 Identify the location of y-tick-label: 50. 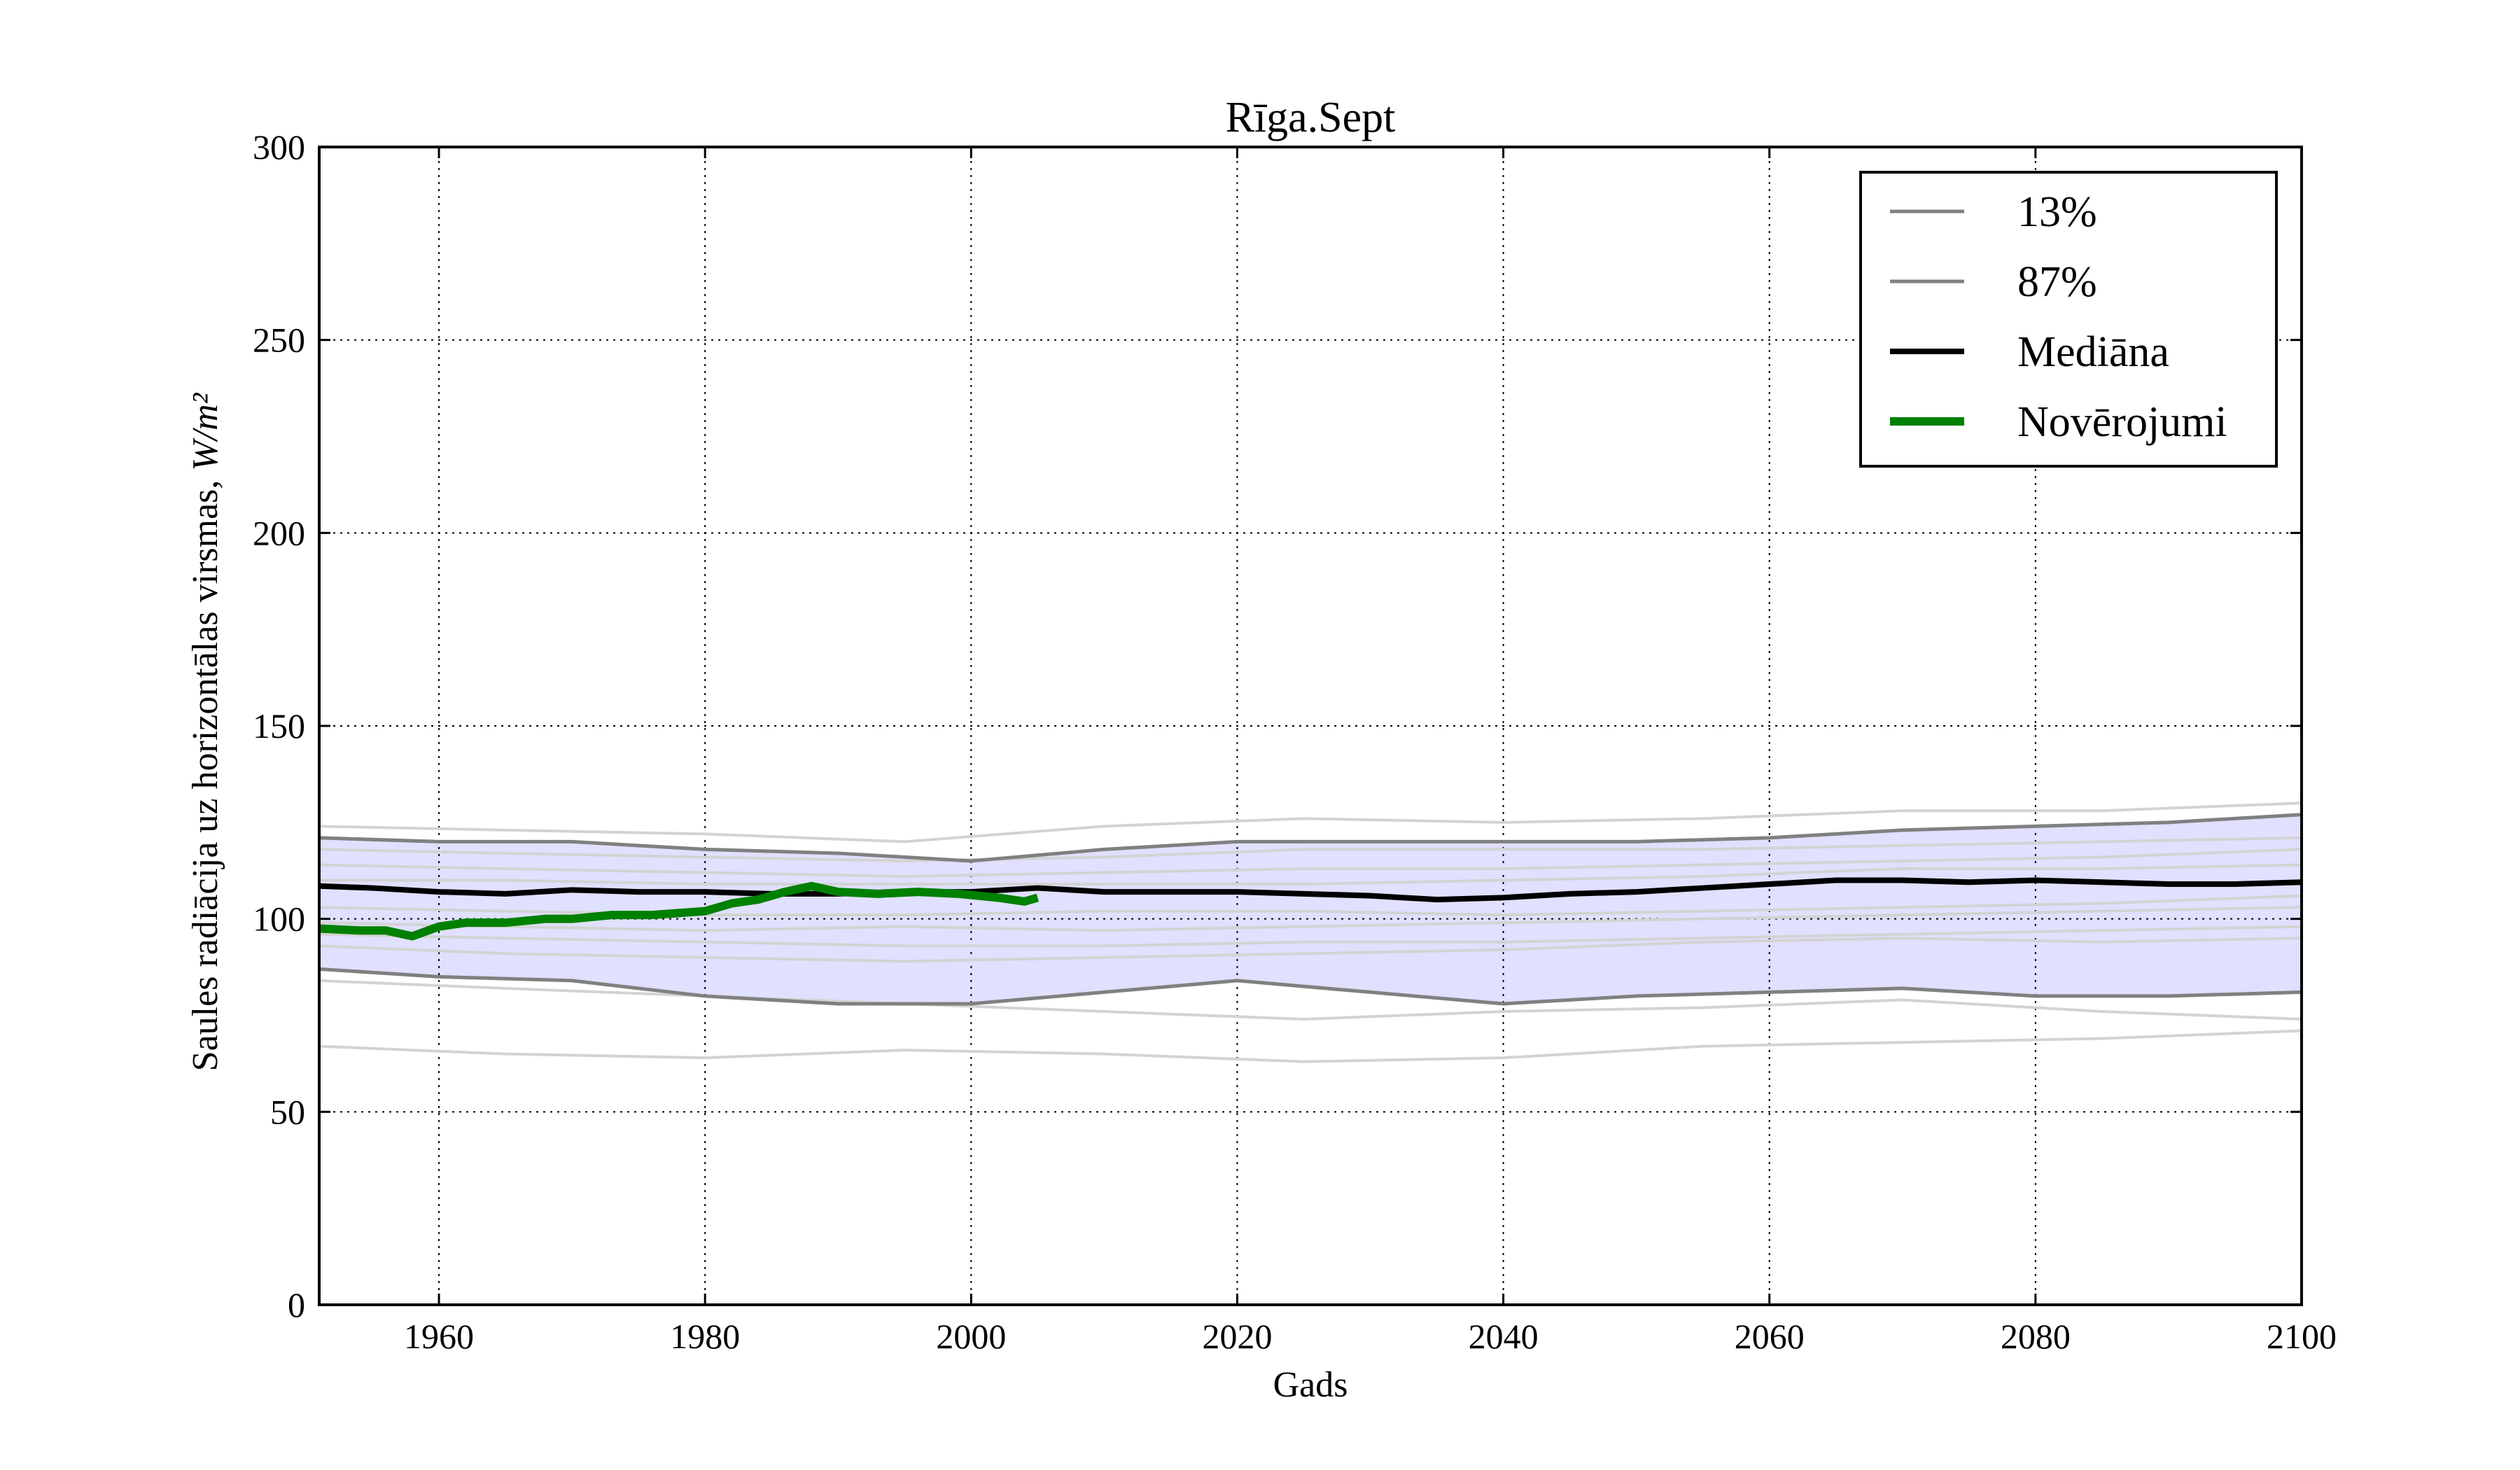
(287, 1111).